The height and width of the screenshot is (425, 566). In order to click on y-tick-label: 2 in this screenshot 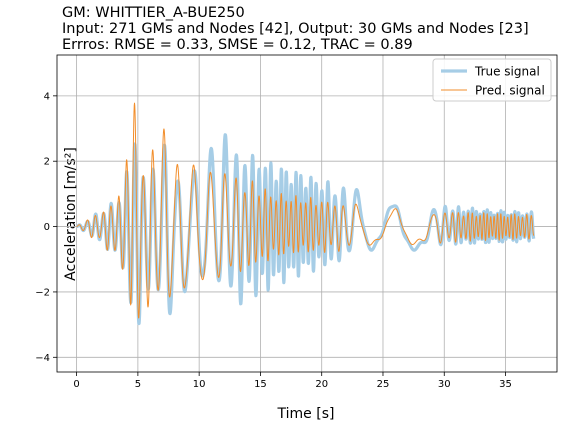, I will do `click(47, 162)`.